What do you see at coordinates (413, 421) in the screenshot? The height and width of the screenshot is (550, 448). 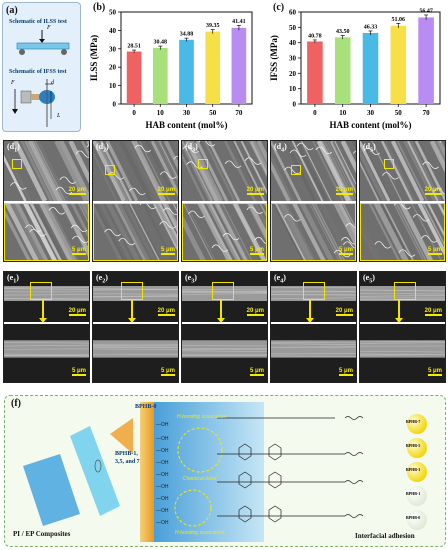 I see `sphere-label-bphb7: BPHB-7` at bounding box center [413, 421].